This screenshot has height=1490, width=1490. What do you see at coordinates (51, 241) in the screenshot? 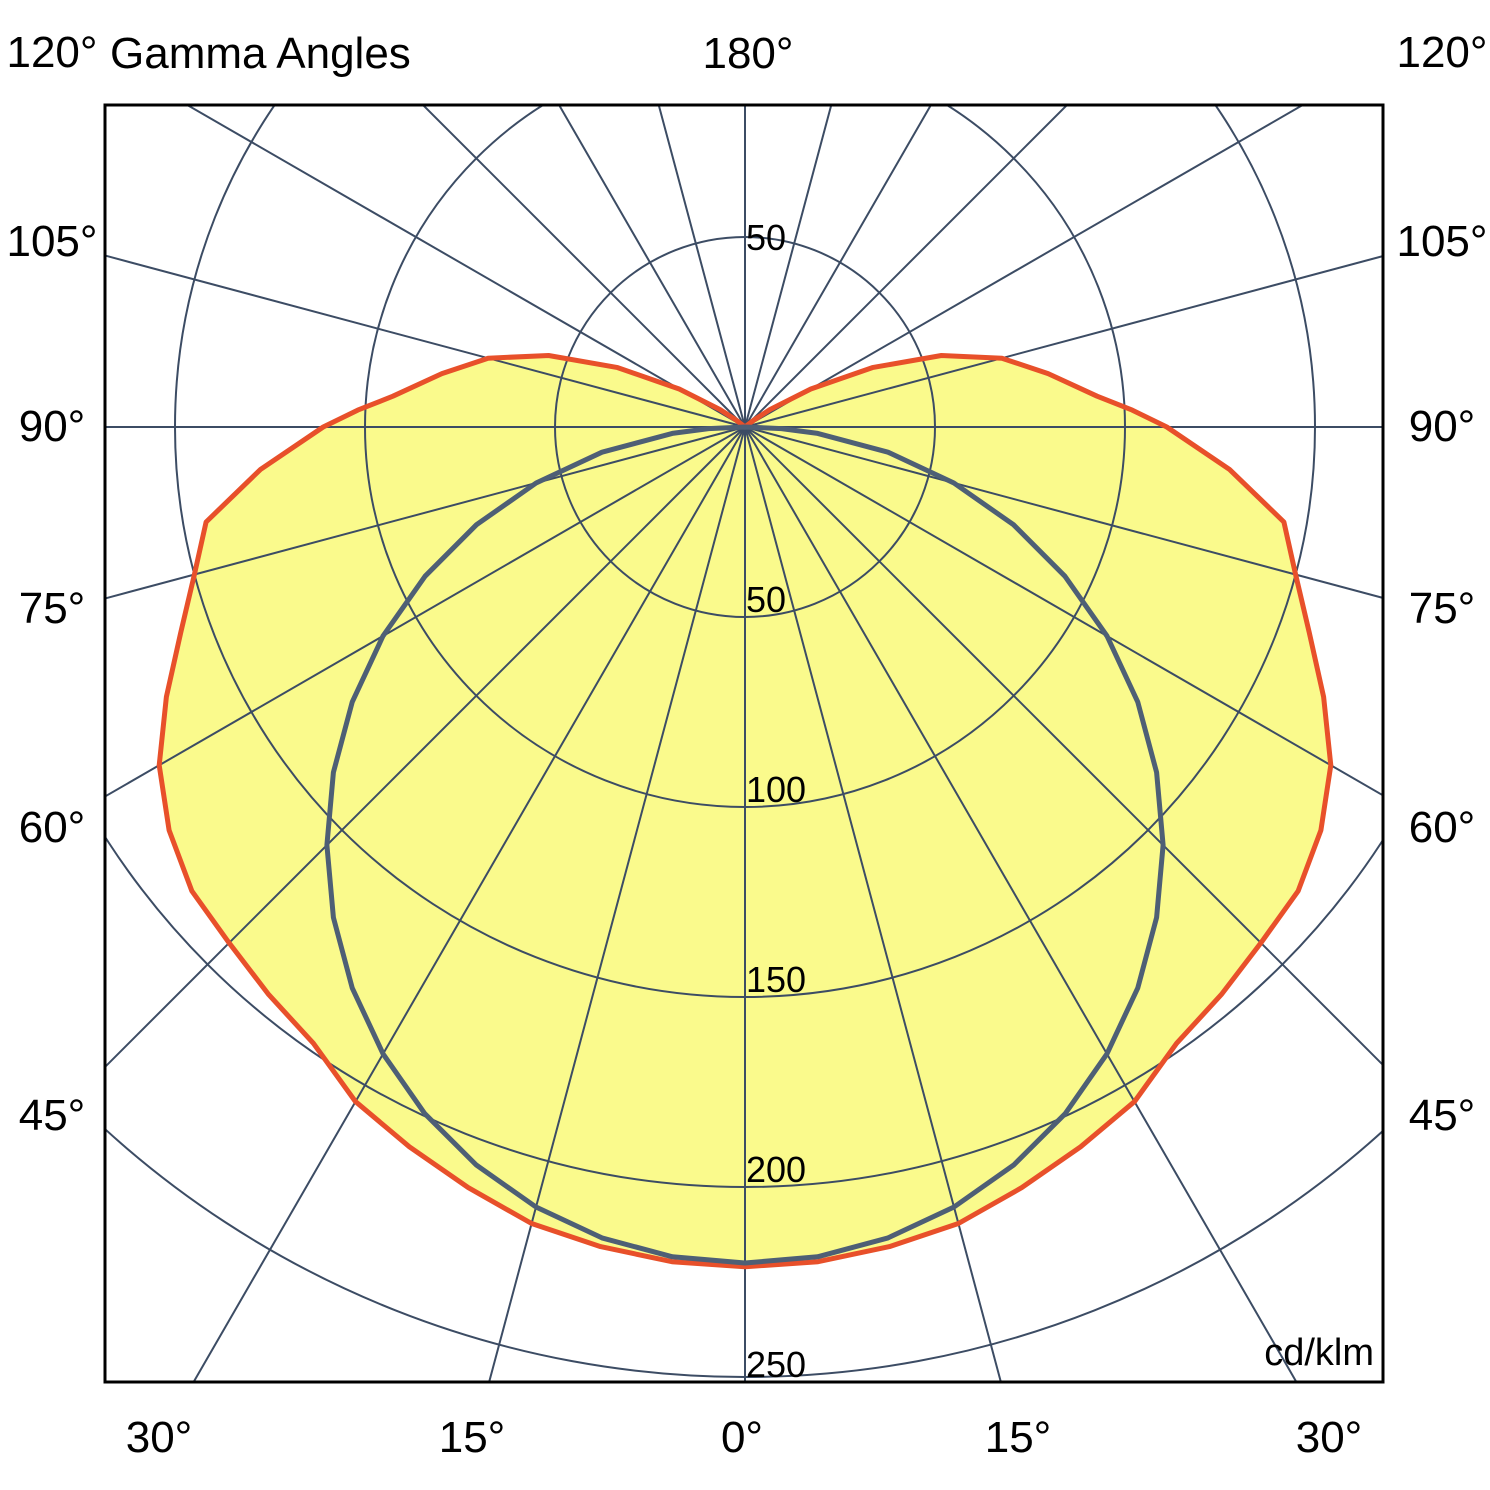
I see `gamma-label-left: 105°` at bounding box center [51, 241].